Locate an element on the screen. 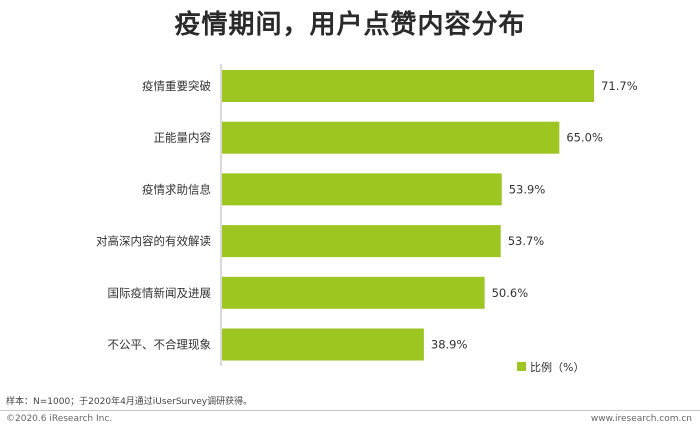 This screenshot has height=432, width=700. copyright-text: ©2020.6 iResearch Inc. is located at coordinates (59, 419).